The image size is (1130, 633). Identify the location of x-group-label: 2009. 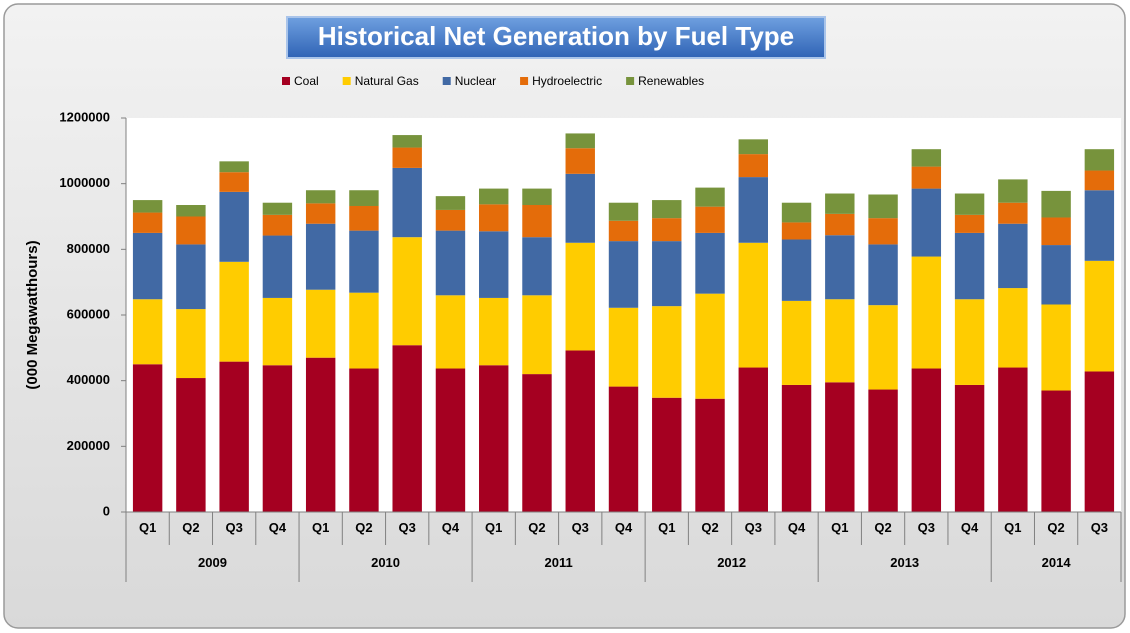
(212, 562).